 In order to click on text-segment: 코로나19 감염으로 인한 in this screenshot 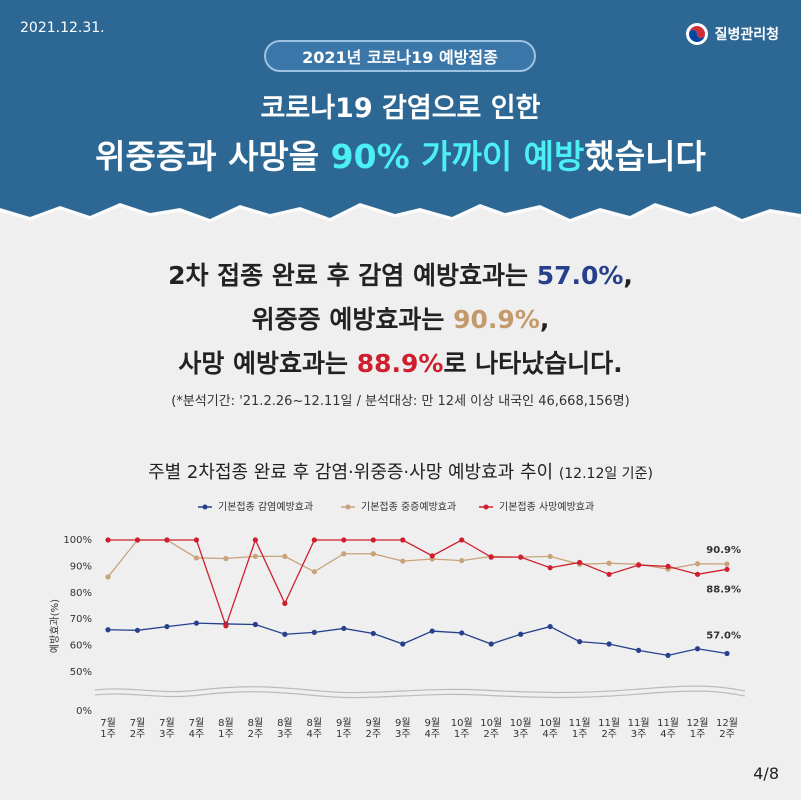, I will do `click(400, 108)`.